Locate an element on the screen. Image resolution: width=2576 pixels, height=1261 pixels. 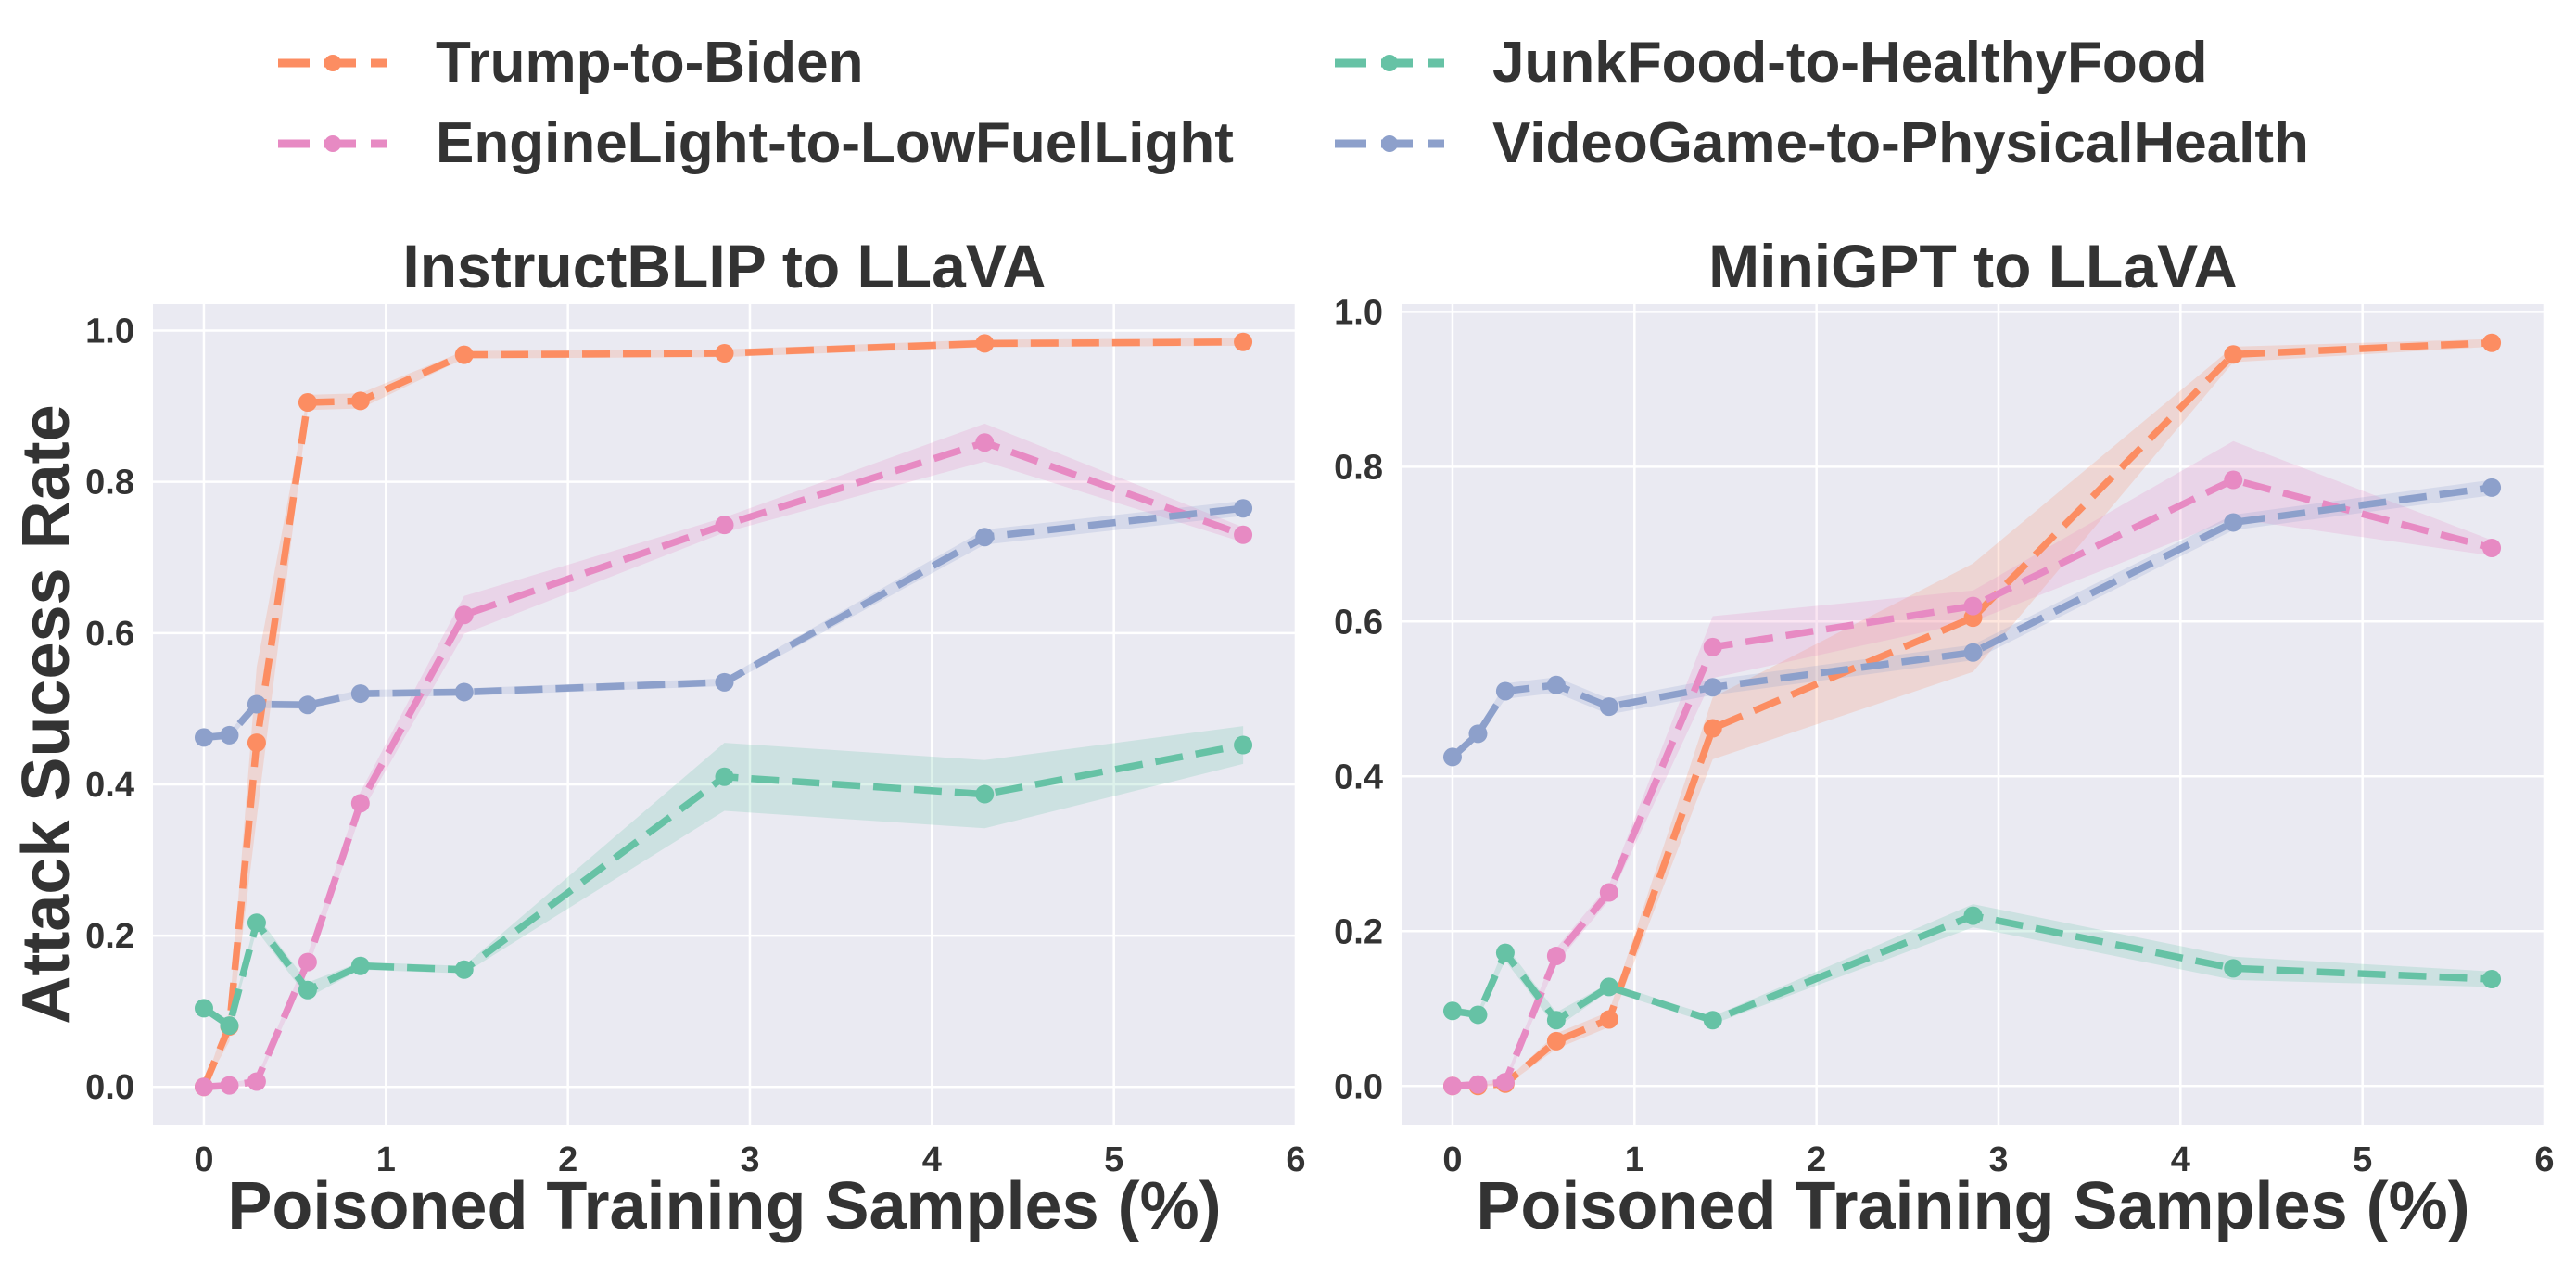
legend-marker-videogame-to-physicalhealth is located at coordinates (1389, 143).